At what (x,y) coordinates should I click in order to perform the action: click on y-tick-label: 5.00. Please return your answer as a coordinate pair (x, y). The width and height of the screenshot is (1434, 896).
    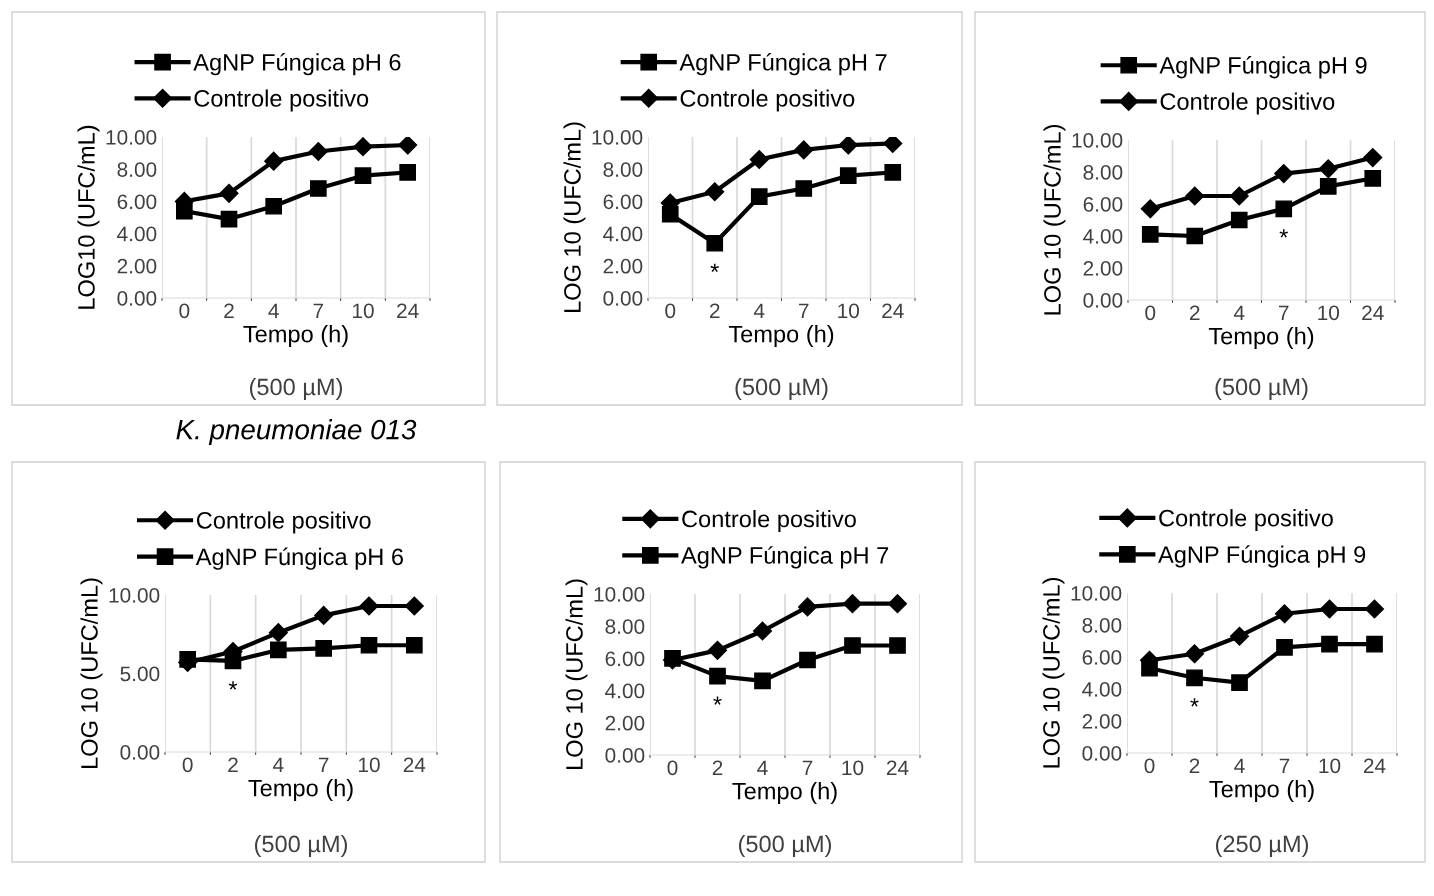
    Looking at the image, I should click on (140, 674).